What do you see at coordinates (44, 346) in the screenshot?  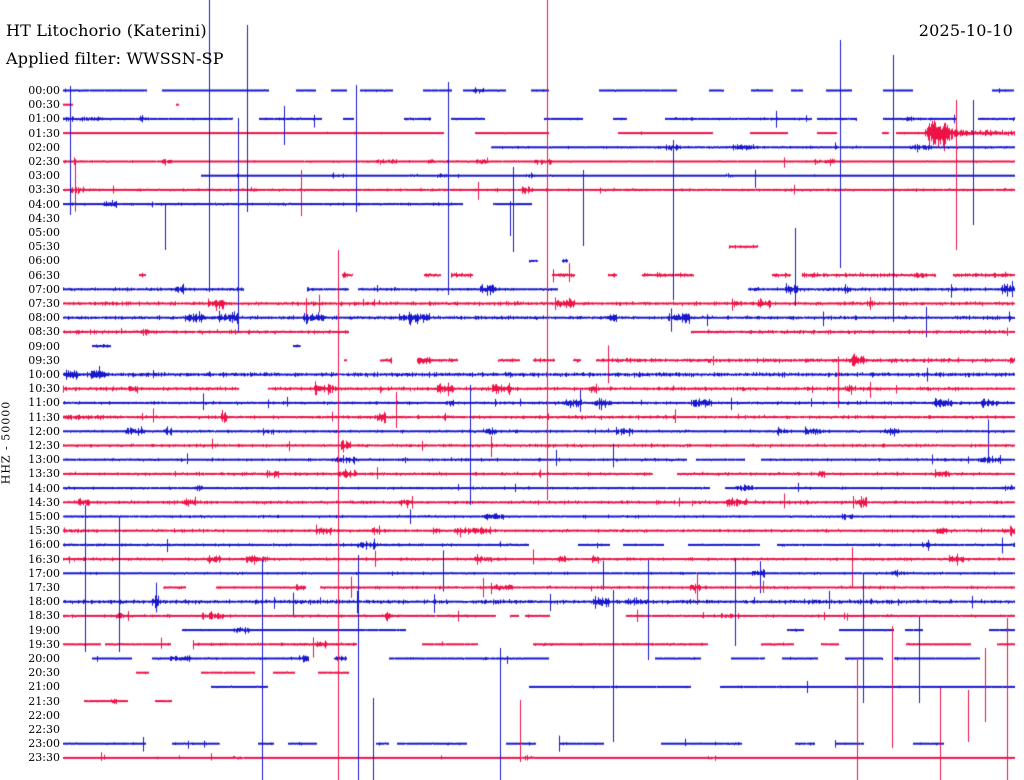 I see `time-label-0900: 09:00` at bounding box center [44, 346].